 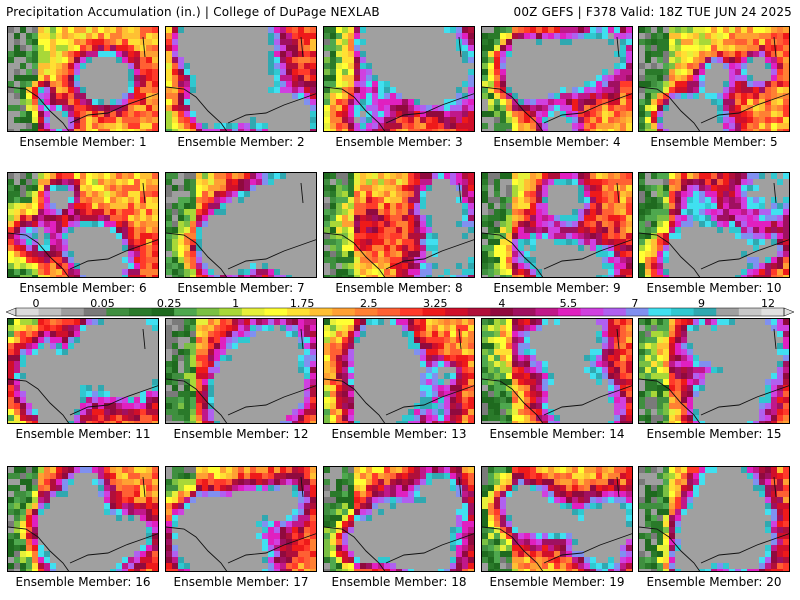 I want to click on colorbar-tick-label: 0.25, so click(x=169, y=303).